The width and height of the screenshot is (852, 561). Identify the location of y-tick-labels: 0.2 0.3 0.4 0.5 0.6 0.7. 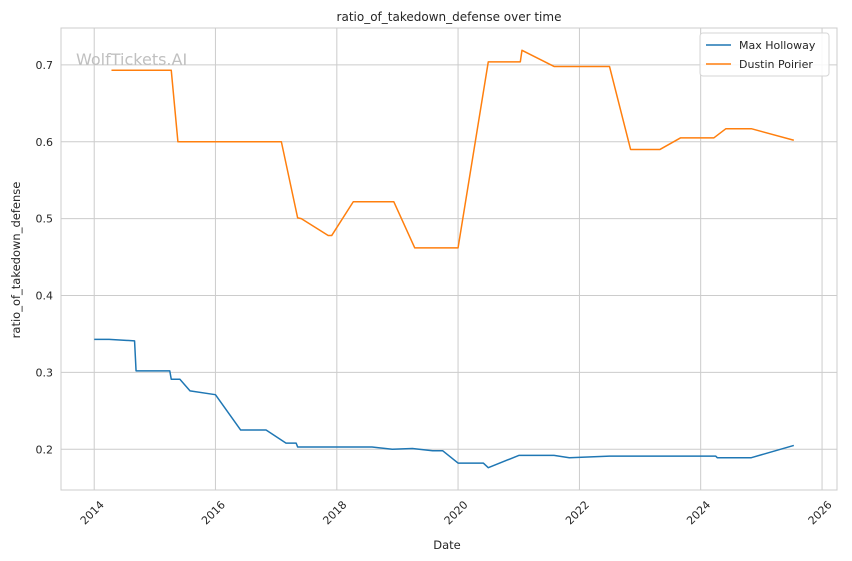
(45, 257).